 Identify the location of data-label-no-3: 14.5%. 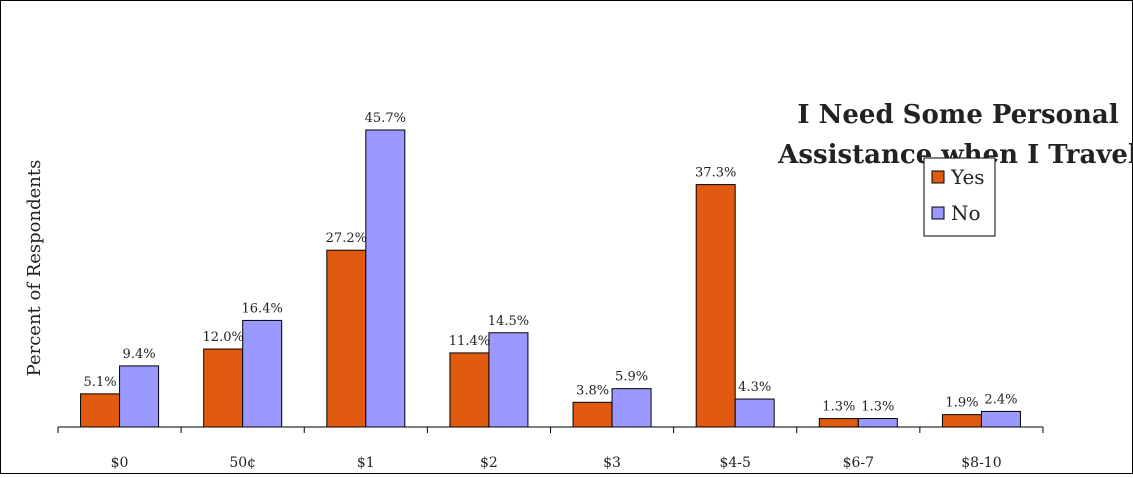
(508, 321).